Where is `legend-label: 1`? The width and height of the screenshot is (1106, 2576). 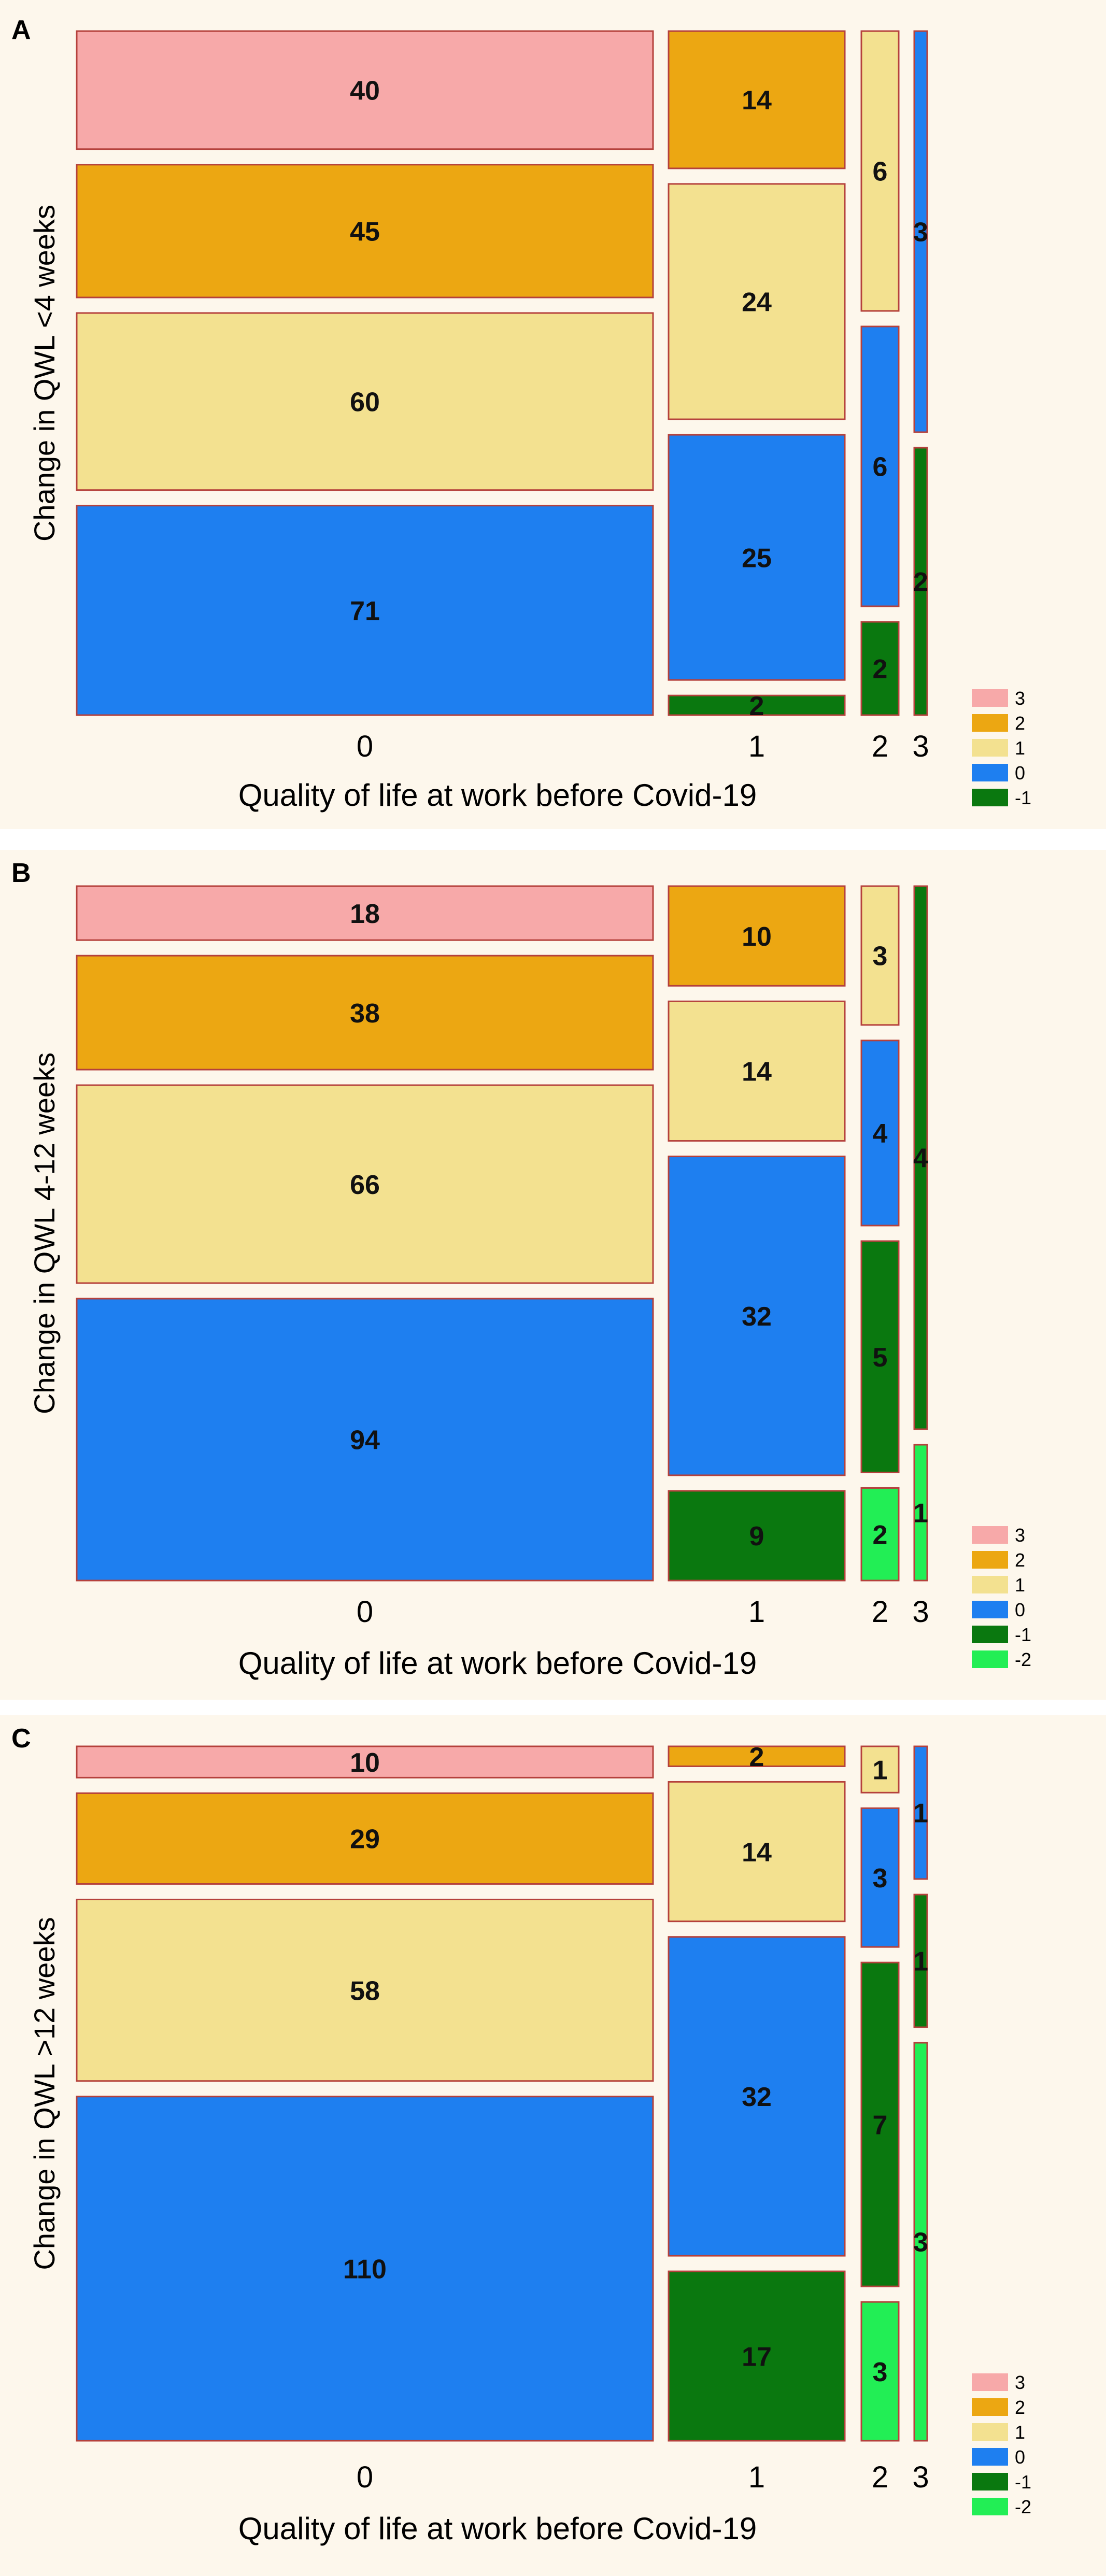 legend-label: 1 is located at coordinates (1020, 1585).